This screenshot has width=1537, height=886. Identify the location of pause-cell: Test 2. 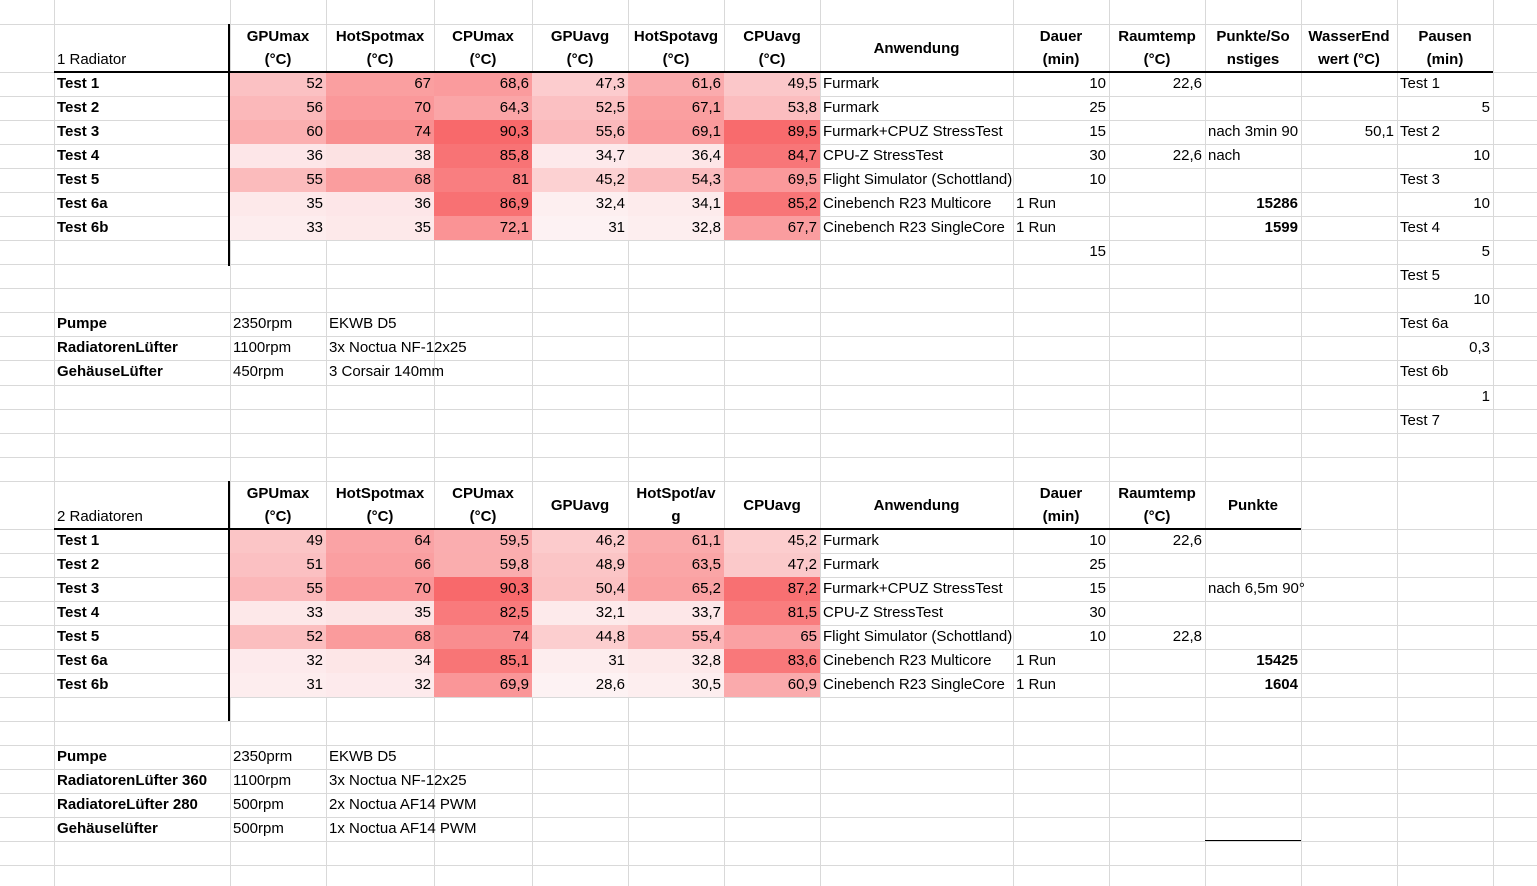
(1420, 131).